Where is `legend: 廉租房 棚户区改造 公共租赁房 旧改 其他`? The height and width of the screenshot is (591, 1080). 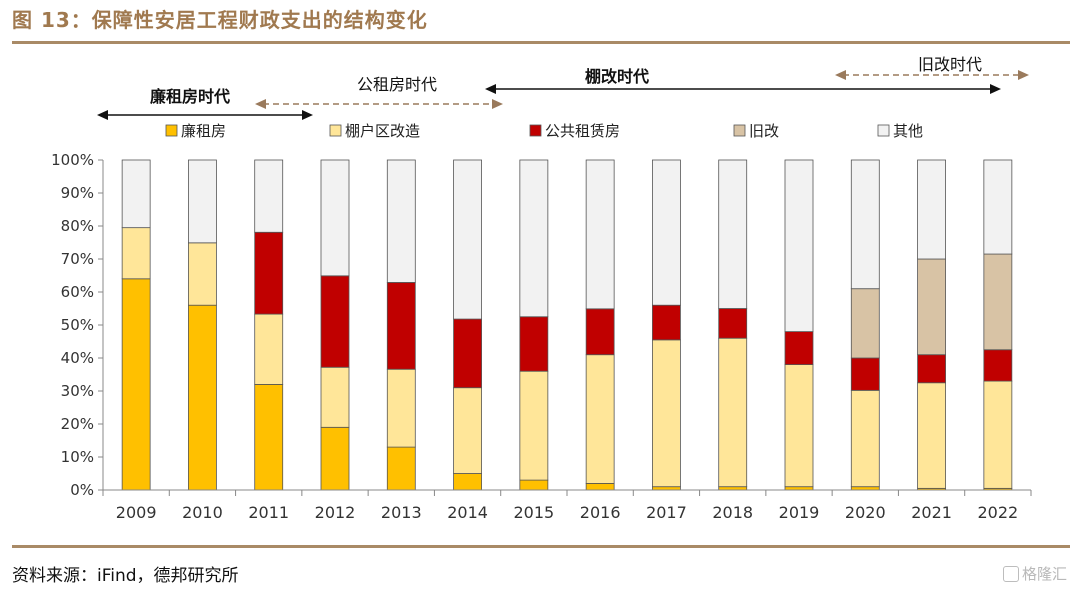
legend: 廉租房 棚户区改造 公共租赁房 旧改 其他 is located at coordinates (544, 131).